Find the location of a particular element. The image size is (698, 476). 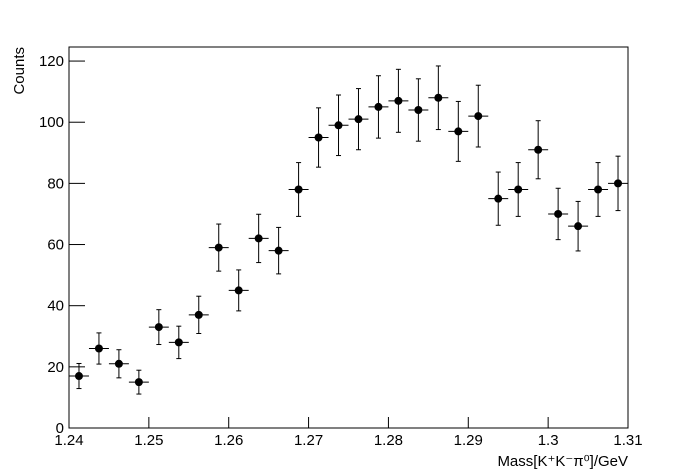

x-tick-label: 1.27 is located at coordinates (308, 440).